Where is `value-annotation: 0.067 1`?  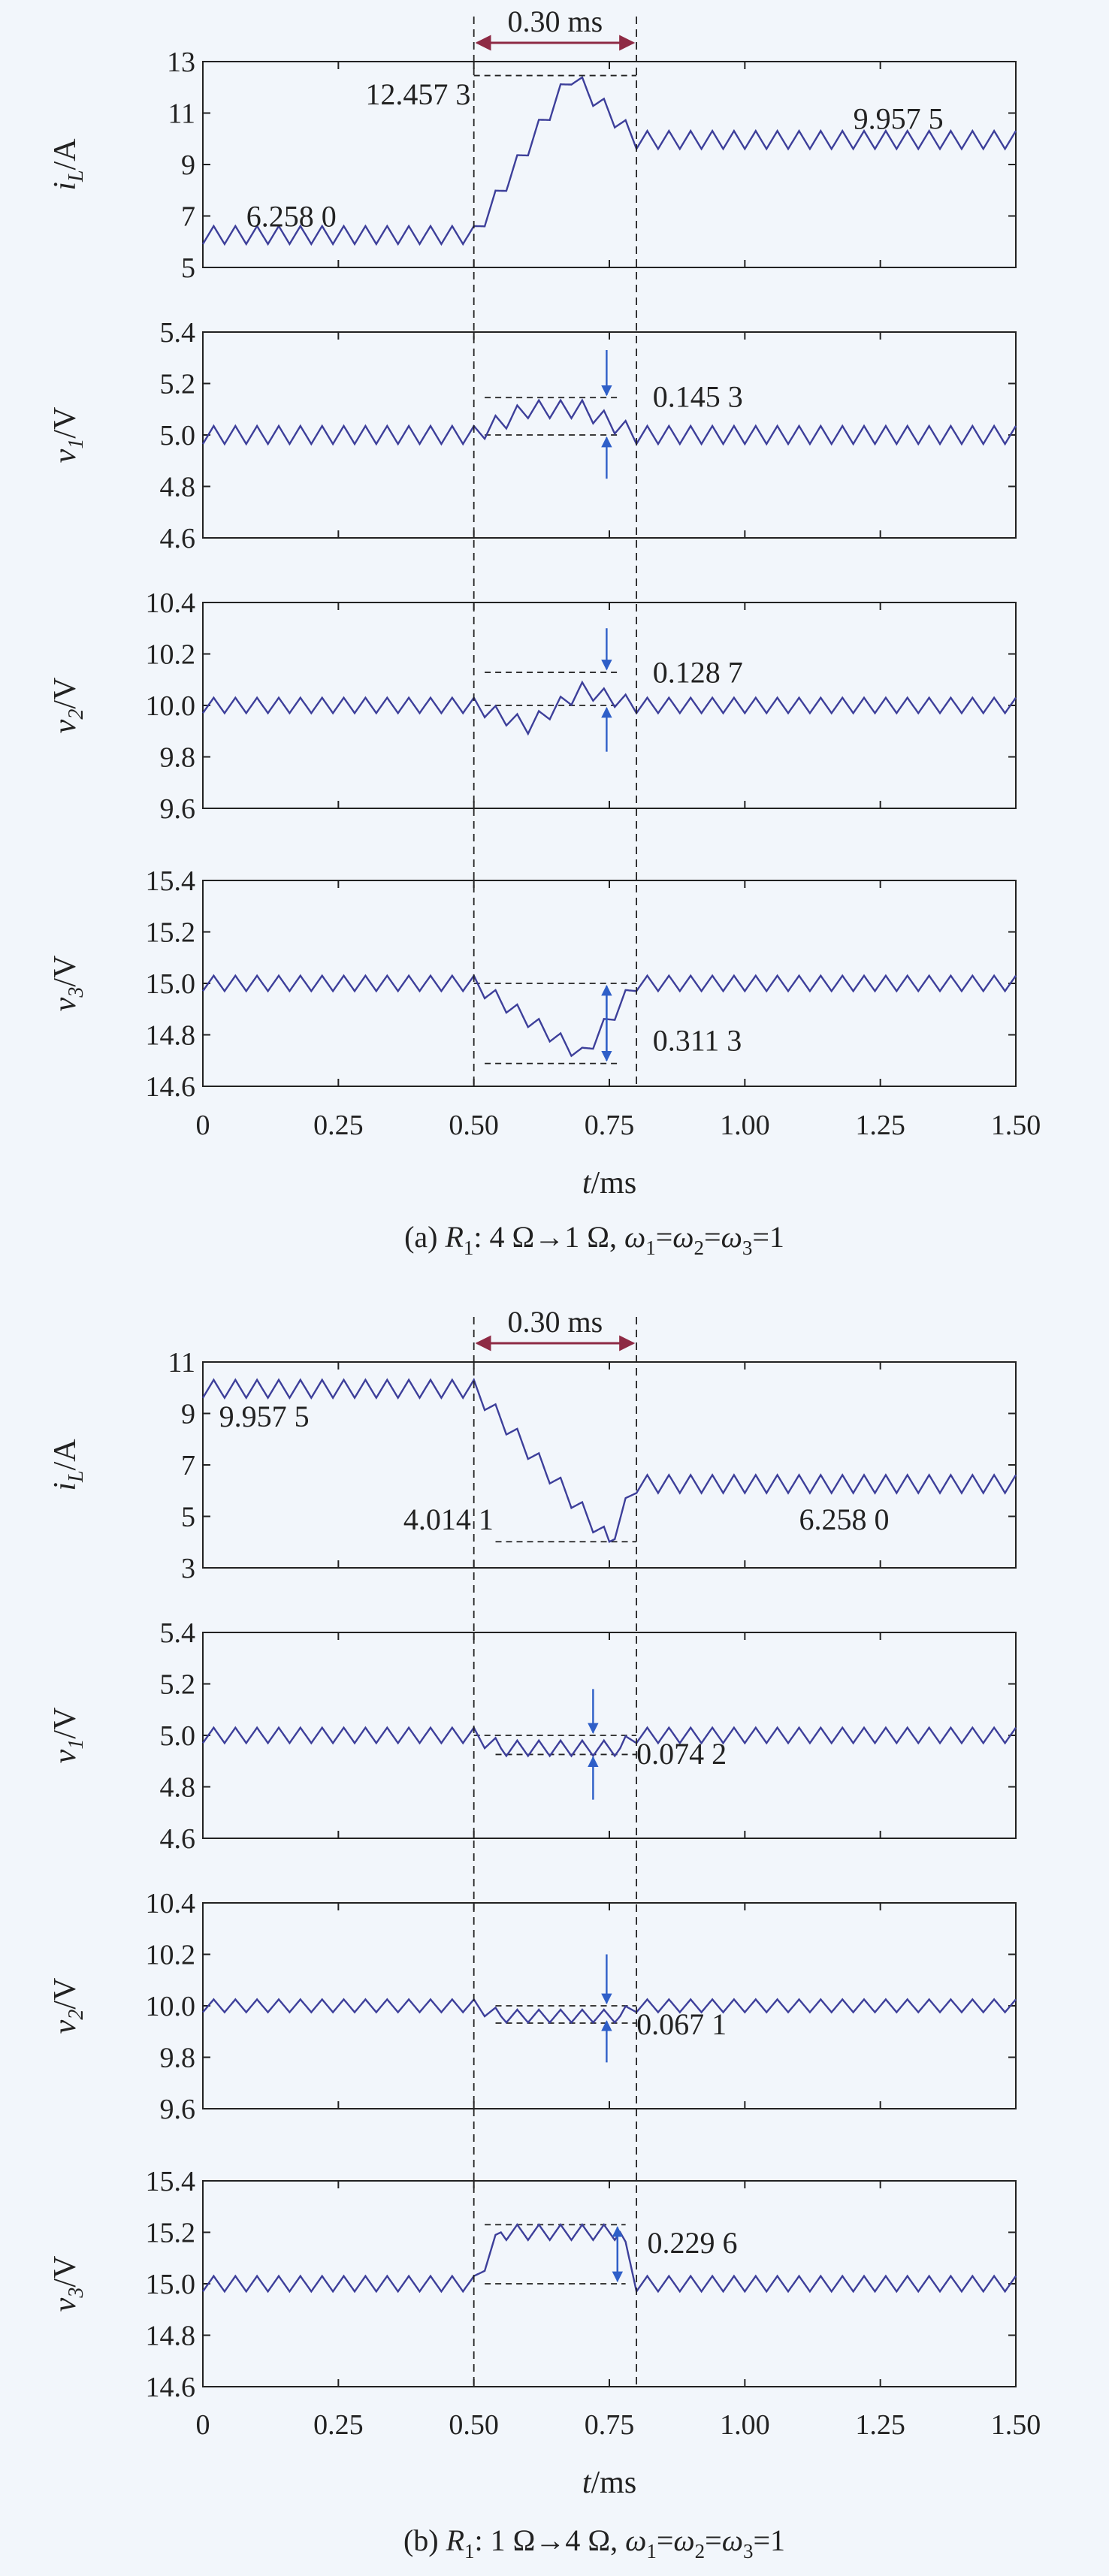 value-annotation: 0.067 1 is located at coordinates (681, 2024).